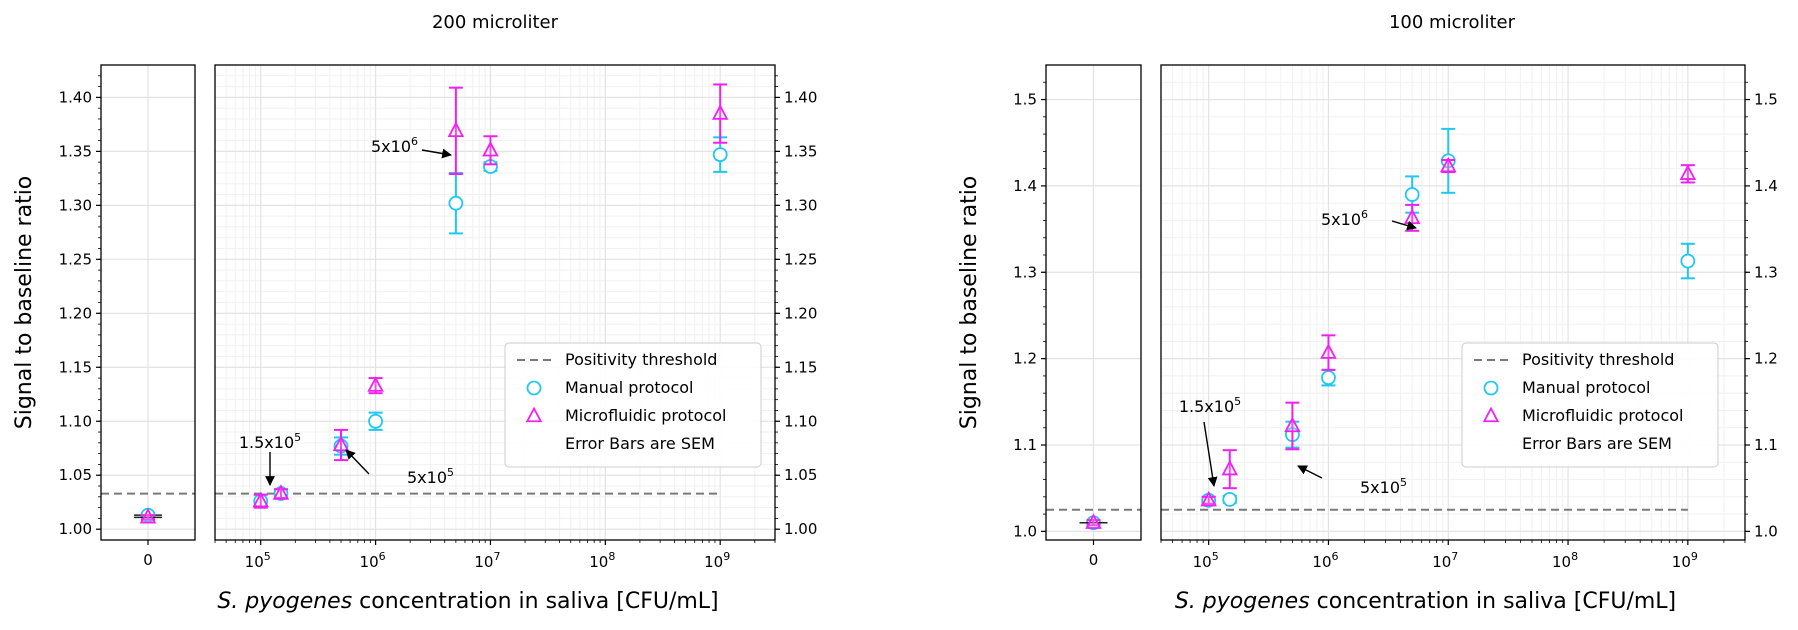 Image resolution: width=1798 pixels, height=630 pixels. What do you see at coordinates (75, 205) in the screenshot?
I see `ytick-label-left: 1.30` at bounding box center [75, 205].